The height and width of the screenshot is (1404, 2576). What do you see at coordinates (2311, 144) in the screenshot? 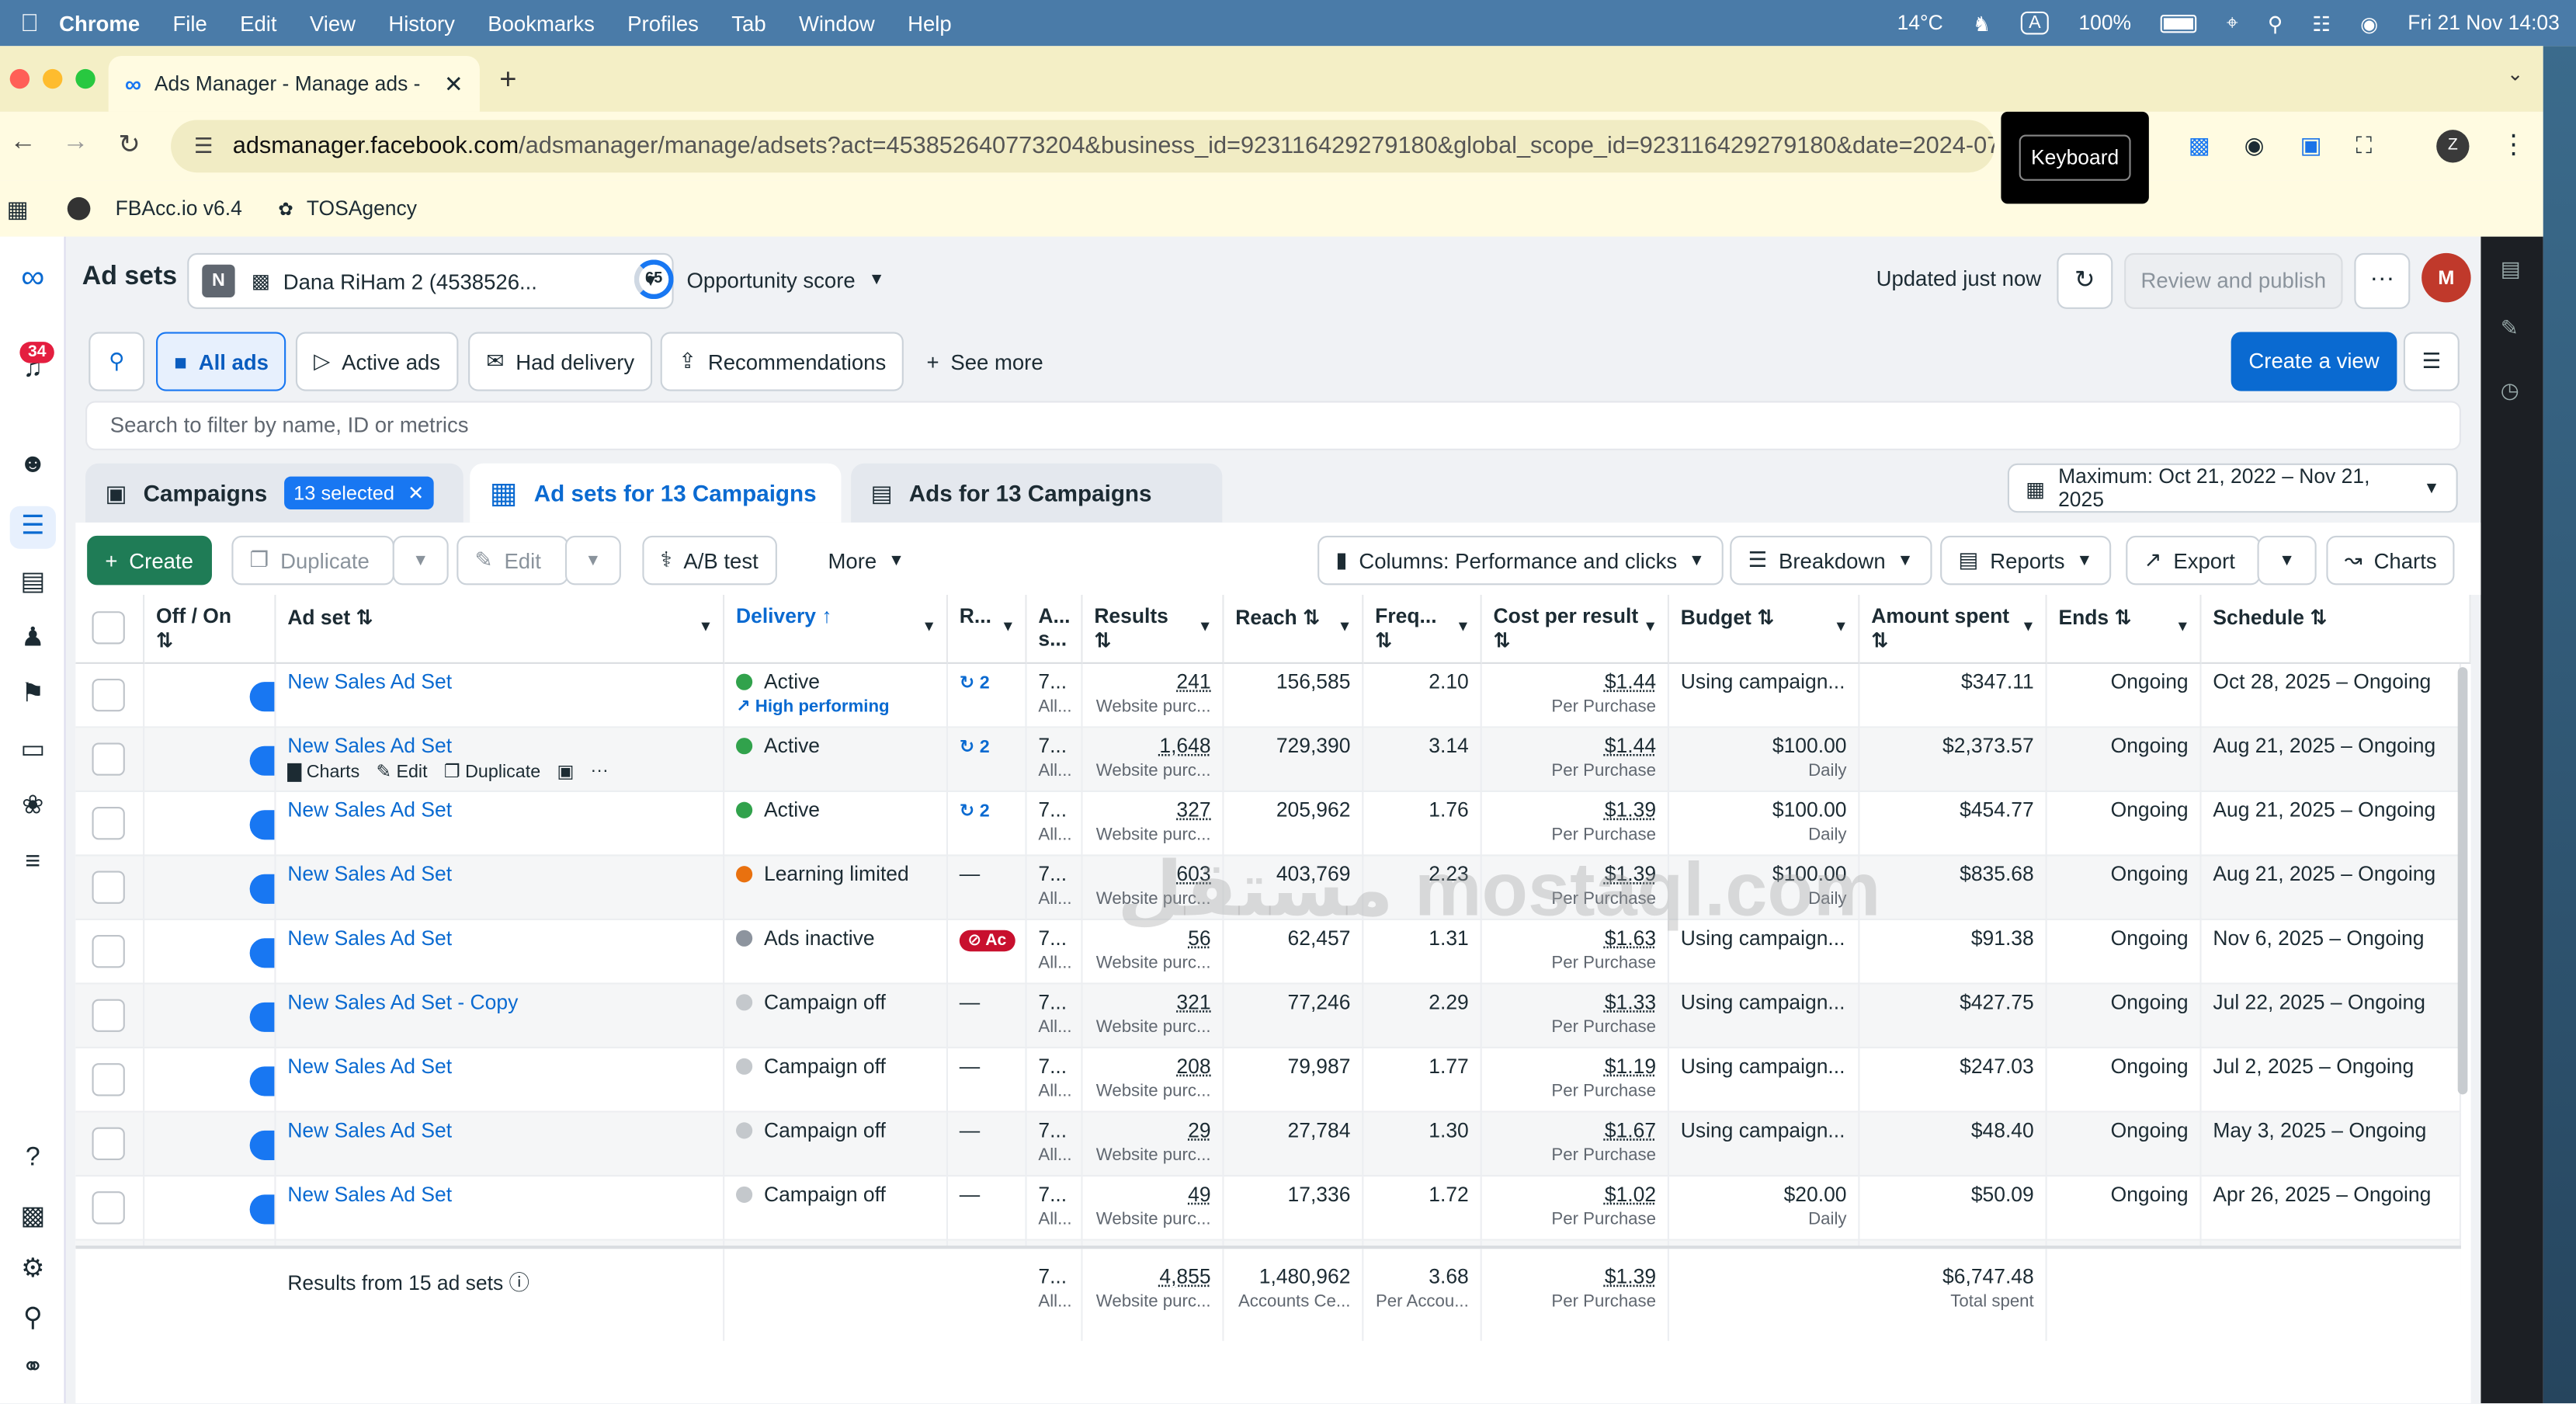
I see `extension-icon: ▣` at bounding box center [2311, 144].